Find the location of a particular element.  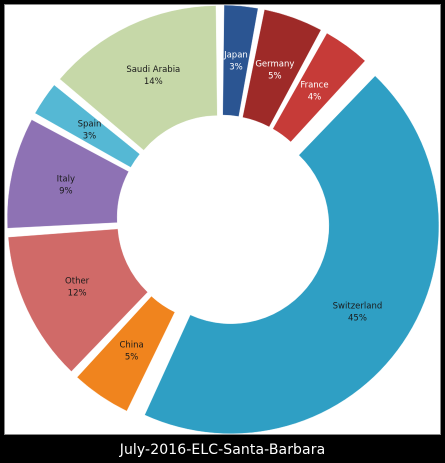

slice-shade-france is located at coordinates (319, 87).